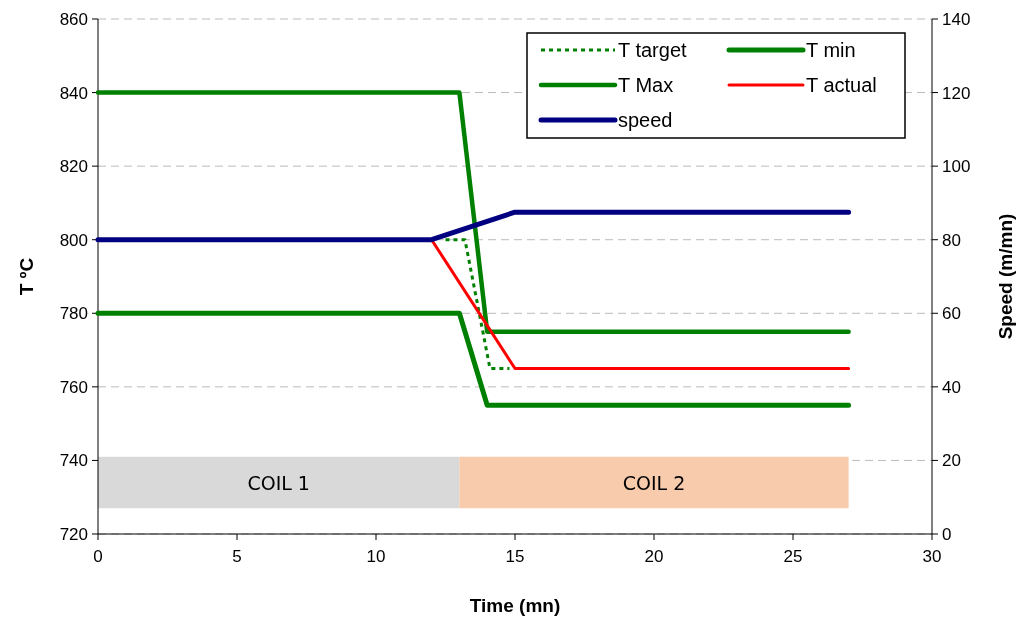 This screenshot has width=1020, height=619. I want to click on y2-tick-label: 140, so click(956, 19).